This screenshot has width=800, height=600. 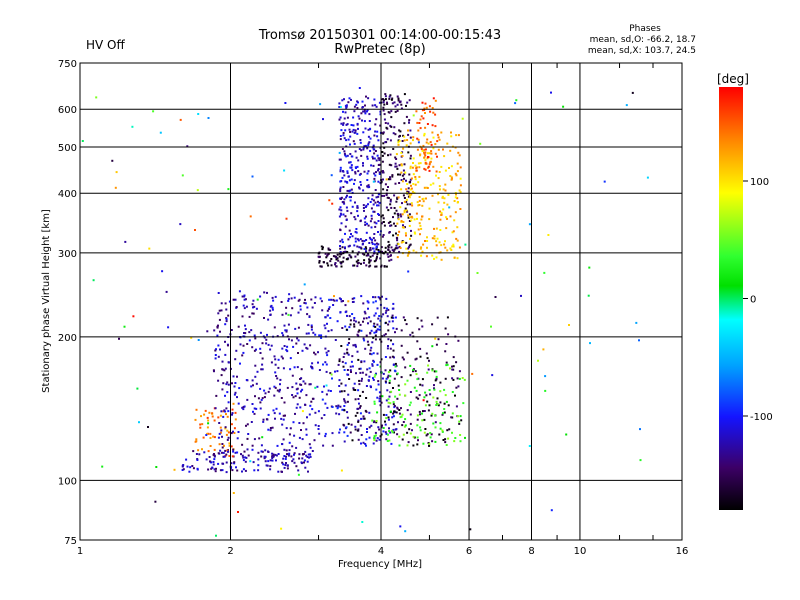 What do you see at coordinates (67, 64) in the screenshot?
I see `y-tick-label: 750` at bounding box center [67, 64].